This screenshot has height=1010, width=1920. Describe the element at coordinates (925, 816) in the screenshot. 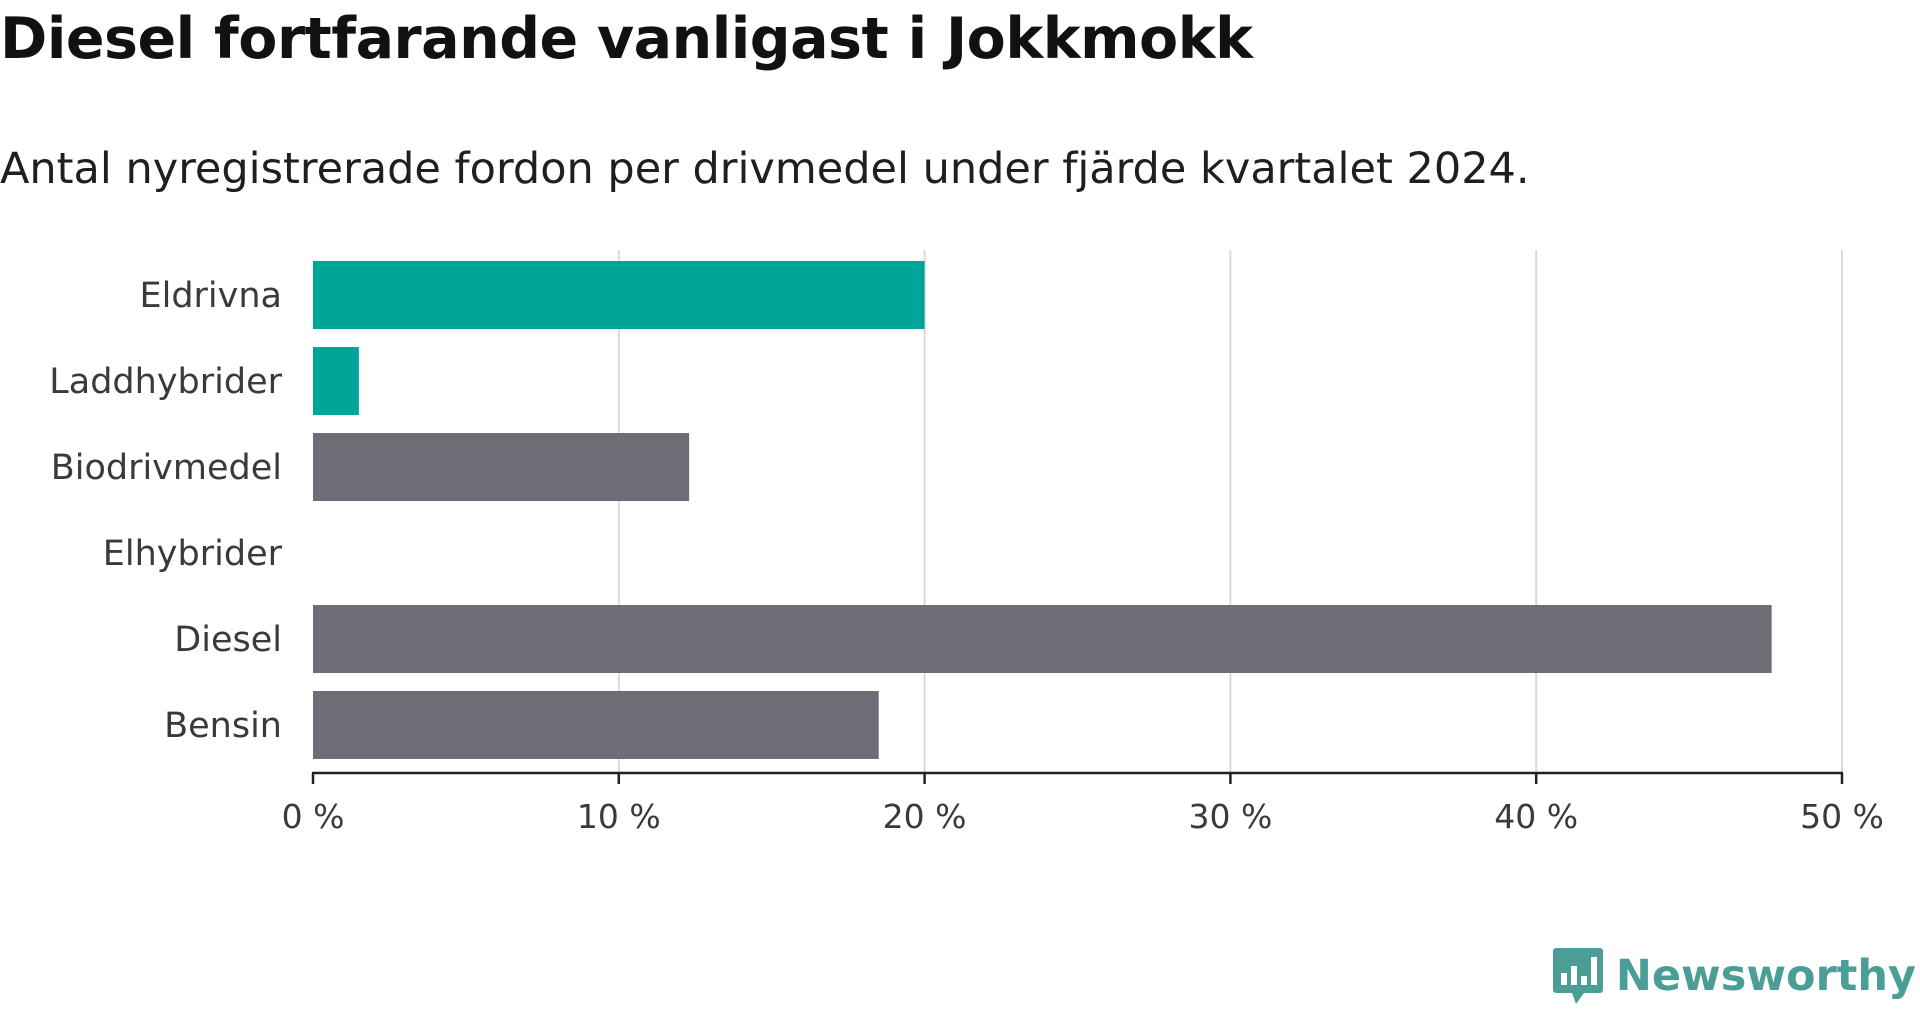

I see `x-tick-label-20: 20 %` at that location.